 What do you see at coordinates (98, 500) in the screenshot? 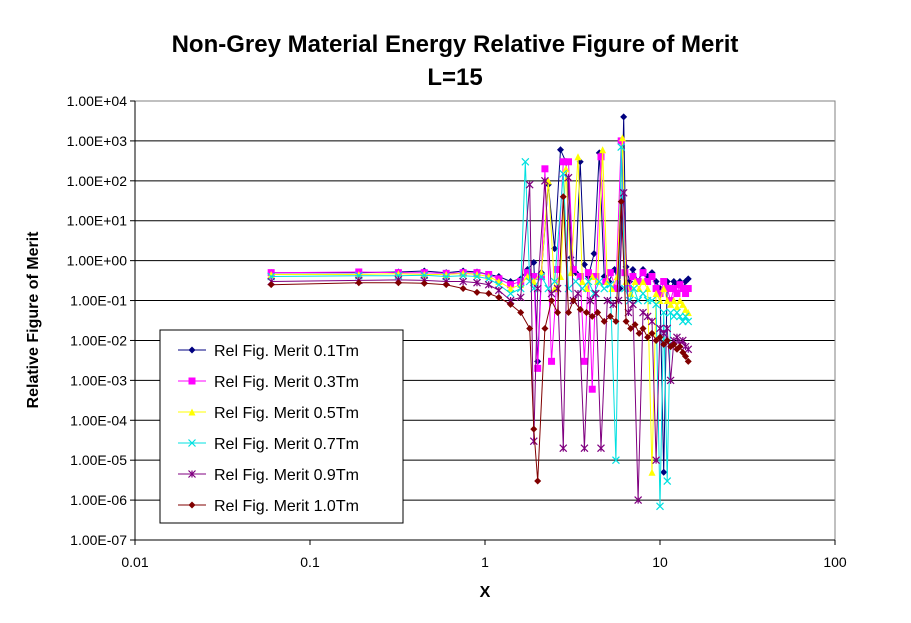
I see `y-tick-label: 1.00E-06` at bounding box center [98, 500].